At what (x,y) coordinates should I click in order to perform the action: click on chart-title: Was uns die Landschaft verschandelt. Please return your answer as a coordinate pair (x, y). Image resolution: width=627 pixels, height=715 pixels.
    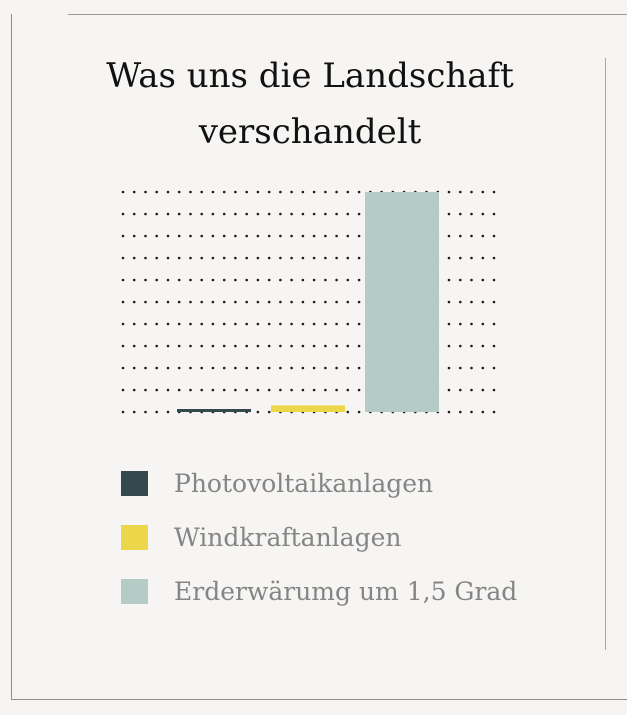
    Looking at the image, I should click on (310, 104).